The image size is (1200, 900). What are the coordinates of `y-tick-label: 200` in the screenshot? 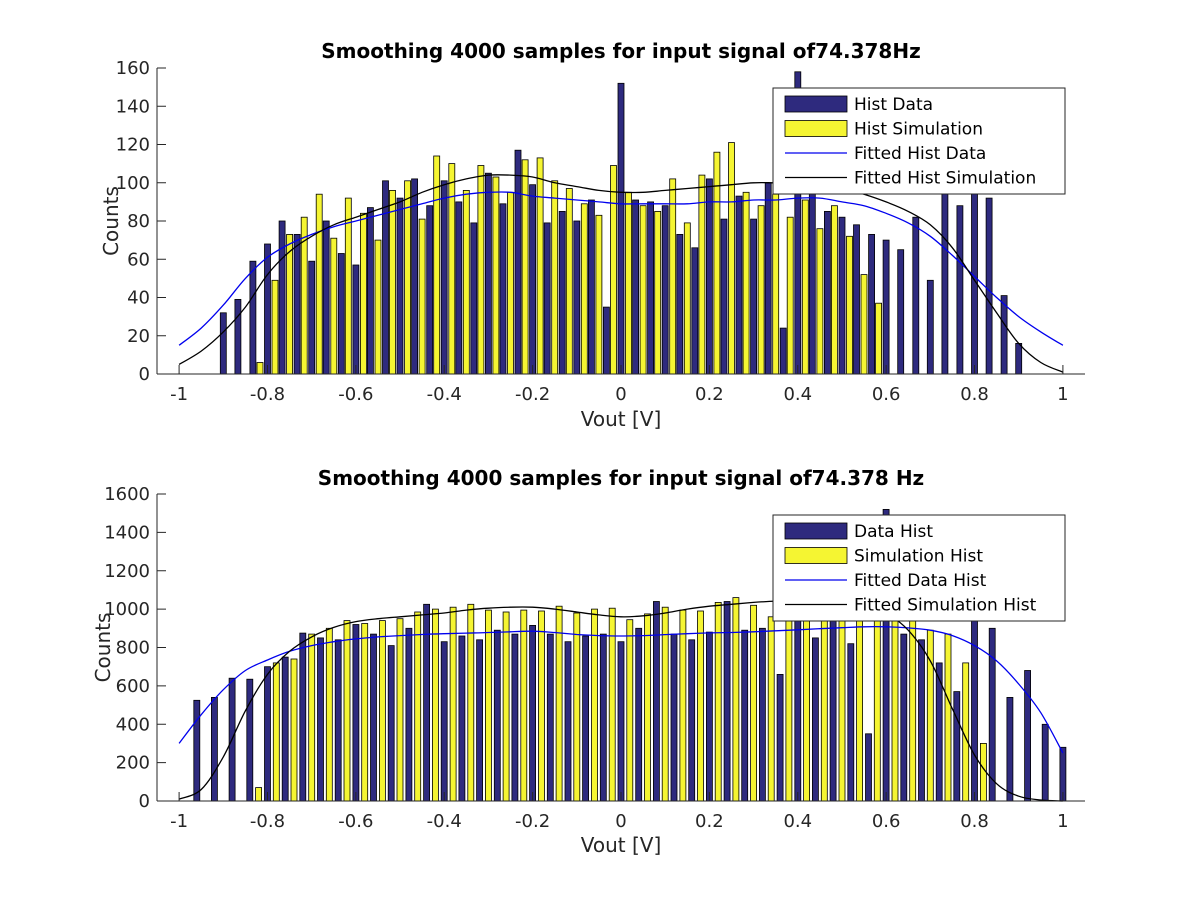 It's located at (133, 763).